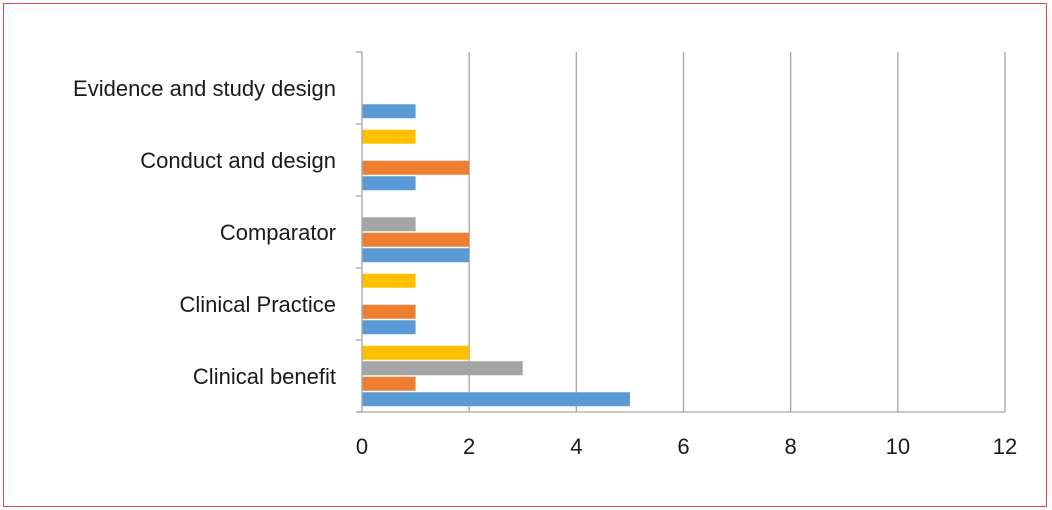  I want to click on category-label-clinical-benefit: Clinical benefit, so click(264, 376).